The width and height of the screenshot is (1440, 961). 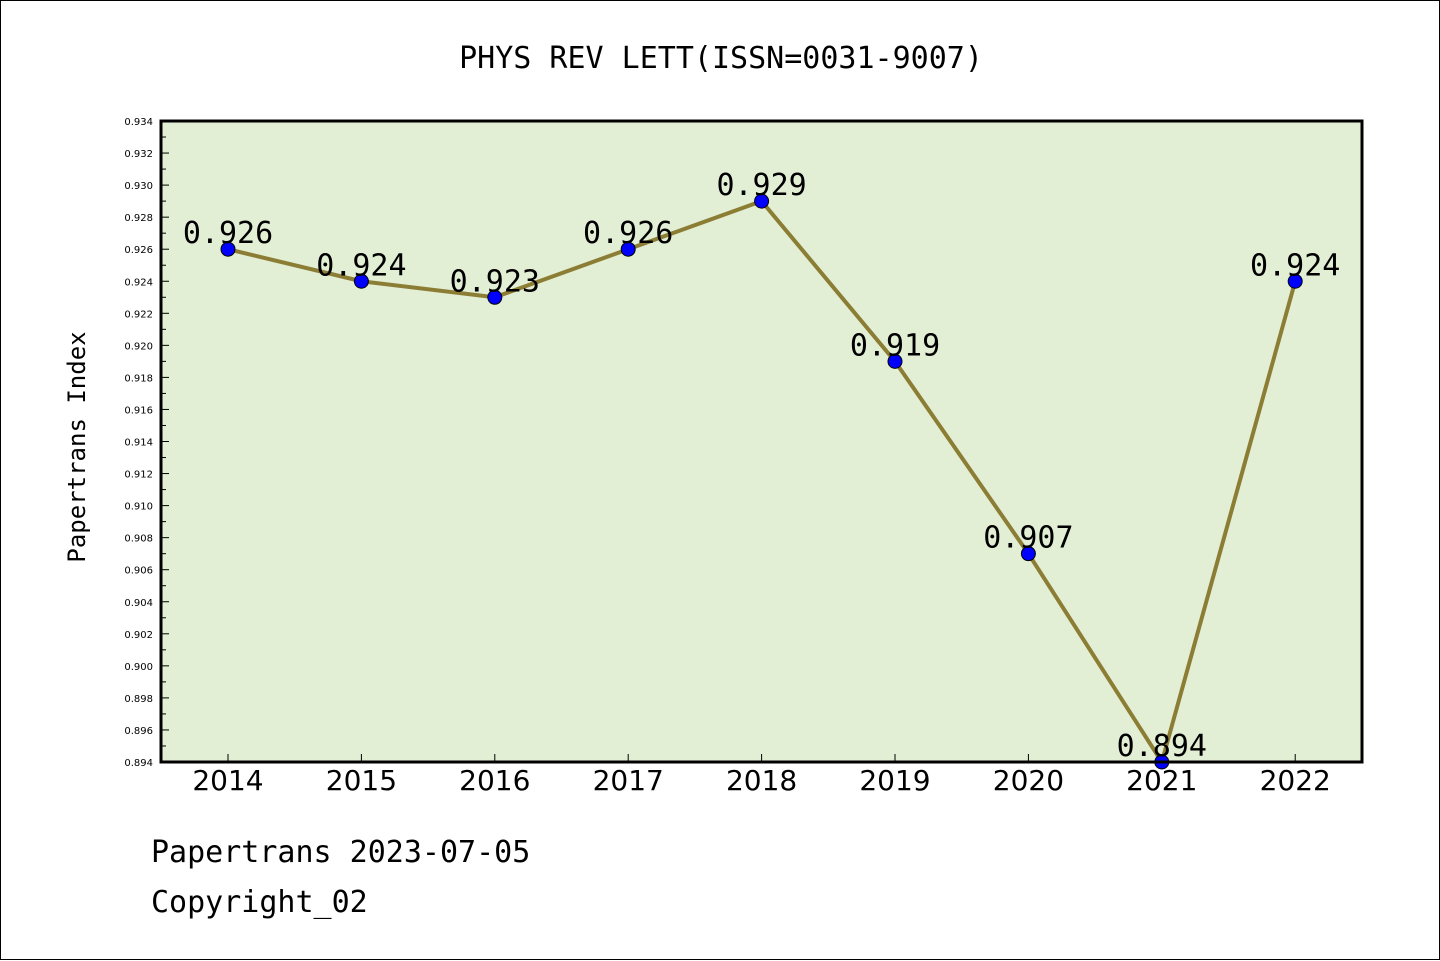 I want to click on footer-copyright: Copyright_02, so click(x=259, y=902).